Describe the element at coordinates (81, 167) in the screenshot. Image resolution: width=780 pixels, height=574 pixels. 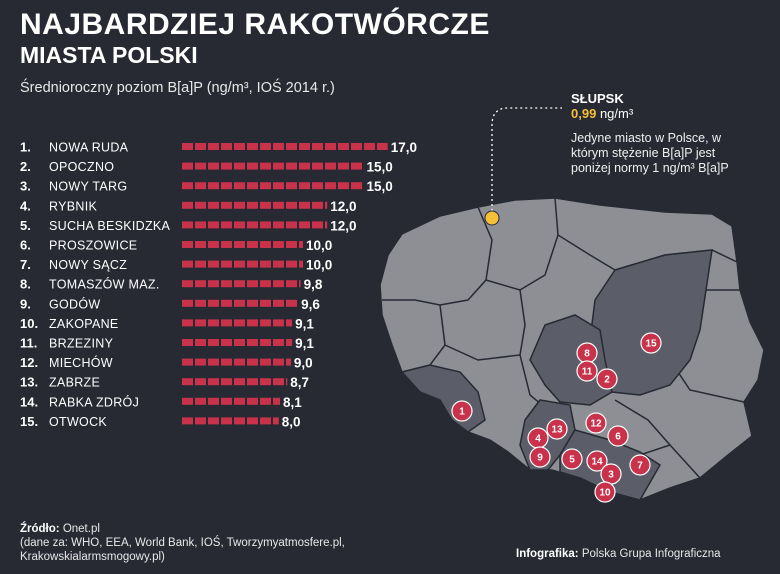
I see `category-label: OPOCZNO` at that location.